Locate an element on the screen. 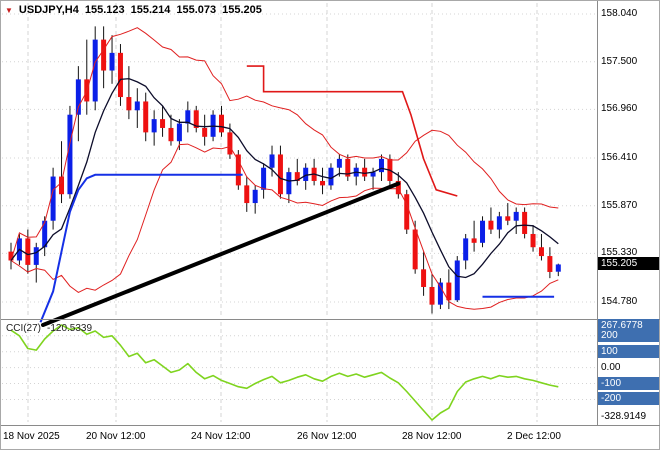  price-axis-label: 156.960 is located at coordinates (619, 109).